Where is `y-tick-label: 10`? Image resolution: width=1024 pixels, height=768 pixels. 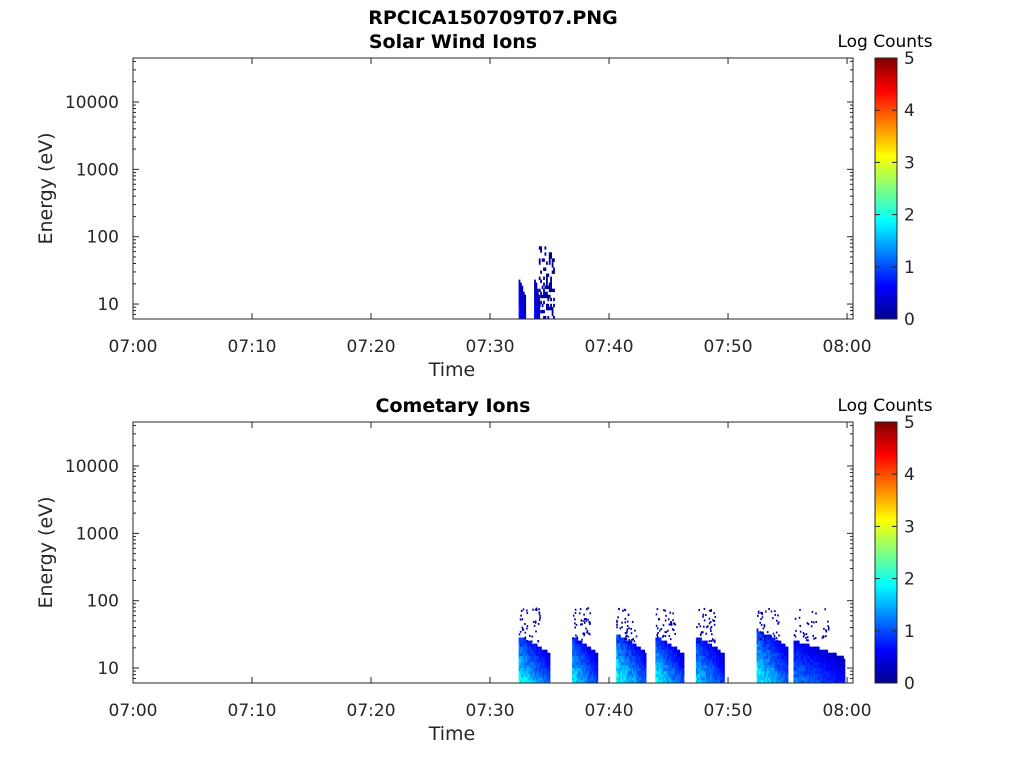 y-tick-label: 10 is located at coordinates (108, 669).